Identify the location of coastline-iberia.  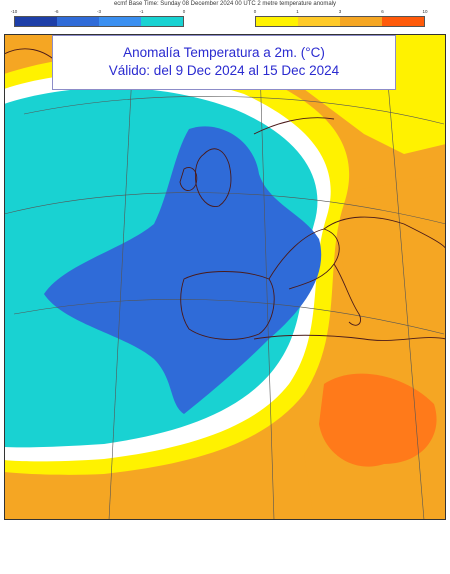
(227, 305).